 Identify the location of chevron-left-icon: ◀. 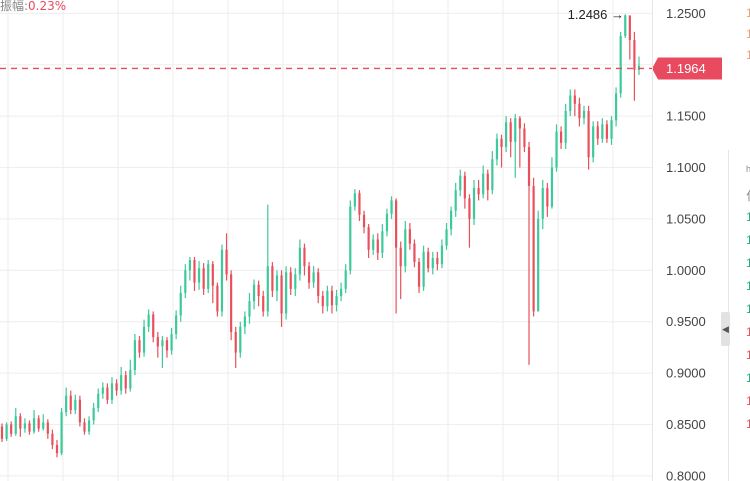
(725, 329).